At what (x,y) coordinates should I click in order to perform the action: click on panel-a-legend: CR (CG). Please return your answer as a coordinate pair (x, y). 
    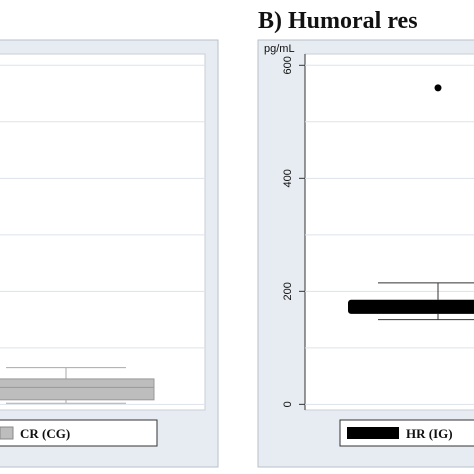
    Looking at the image, I should click on (79, 433).